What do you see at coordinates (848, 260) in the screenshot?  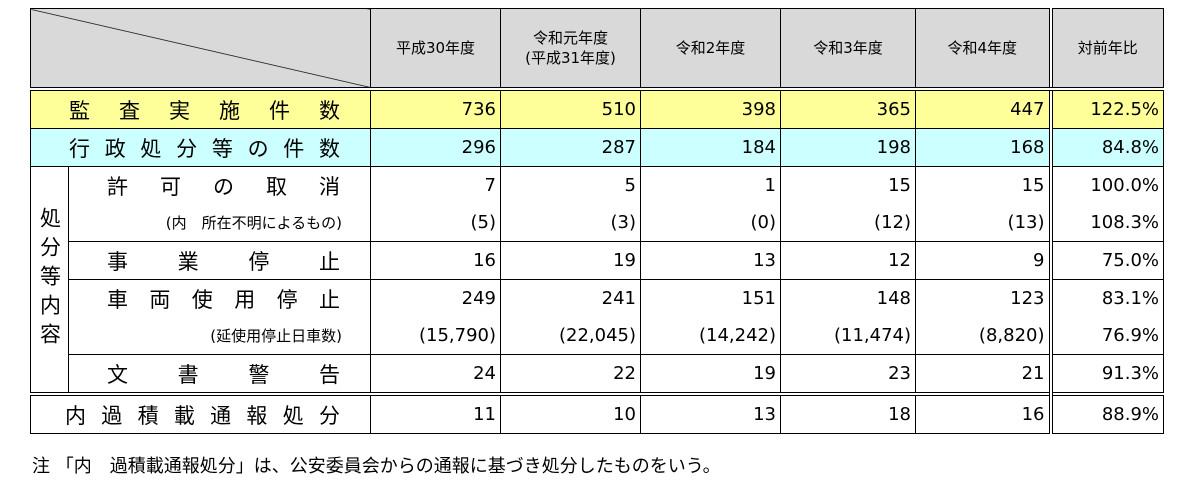 I see `value-cell: 12` at bounding box center [848, 260].